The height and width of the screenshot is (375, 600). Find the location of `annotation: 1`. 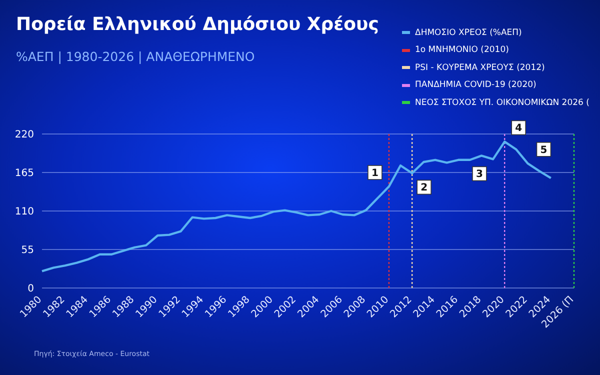

annotation: 1 is located at coordinates (374, 173).